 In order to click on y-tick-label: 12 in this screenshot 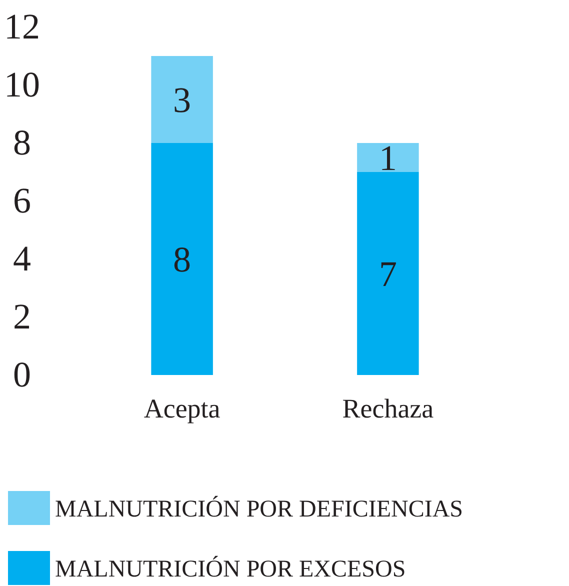, I will do `click(22, 26)`.